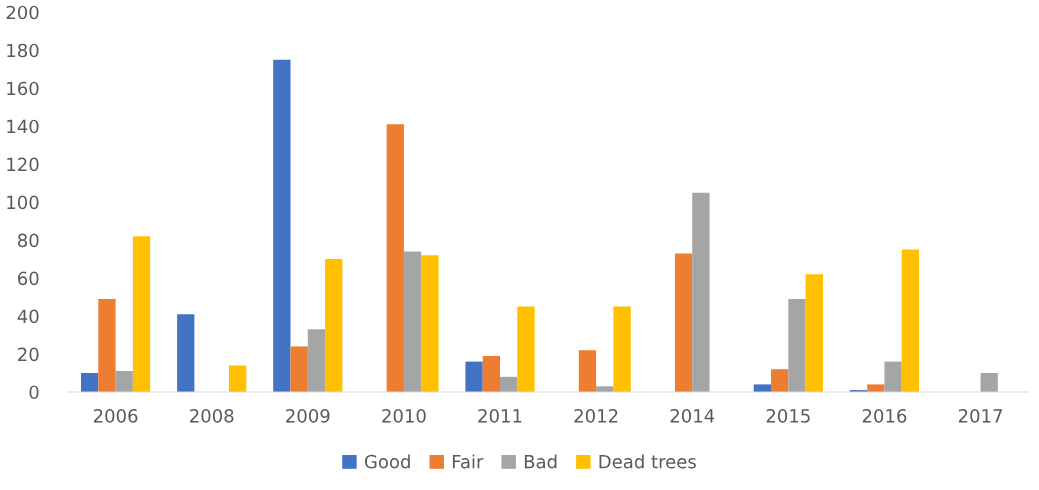 This screenshot has width=1039, height=490. I want to click on y-tick-label: 40, so click(28, 316).